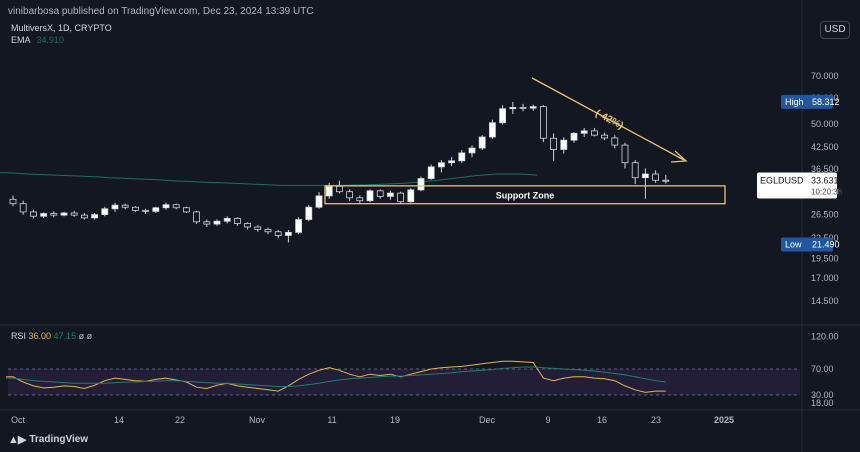 Image resolution: width=860 pixels, height=452 pixels. Describe the element at coordinates (602, 420) in the screenshot. I see `time-tick-label: 16` at that location.